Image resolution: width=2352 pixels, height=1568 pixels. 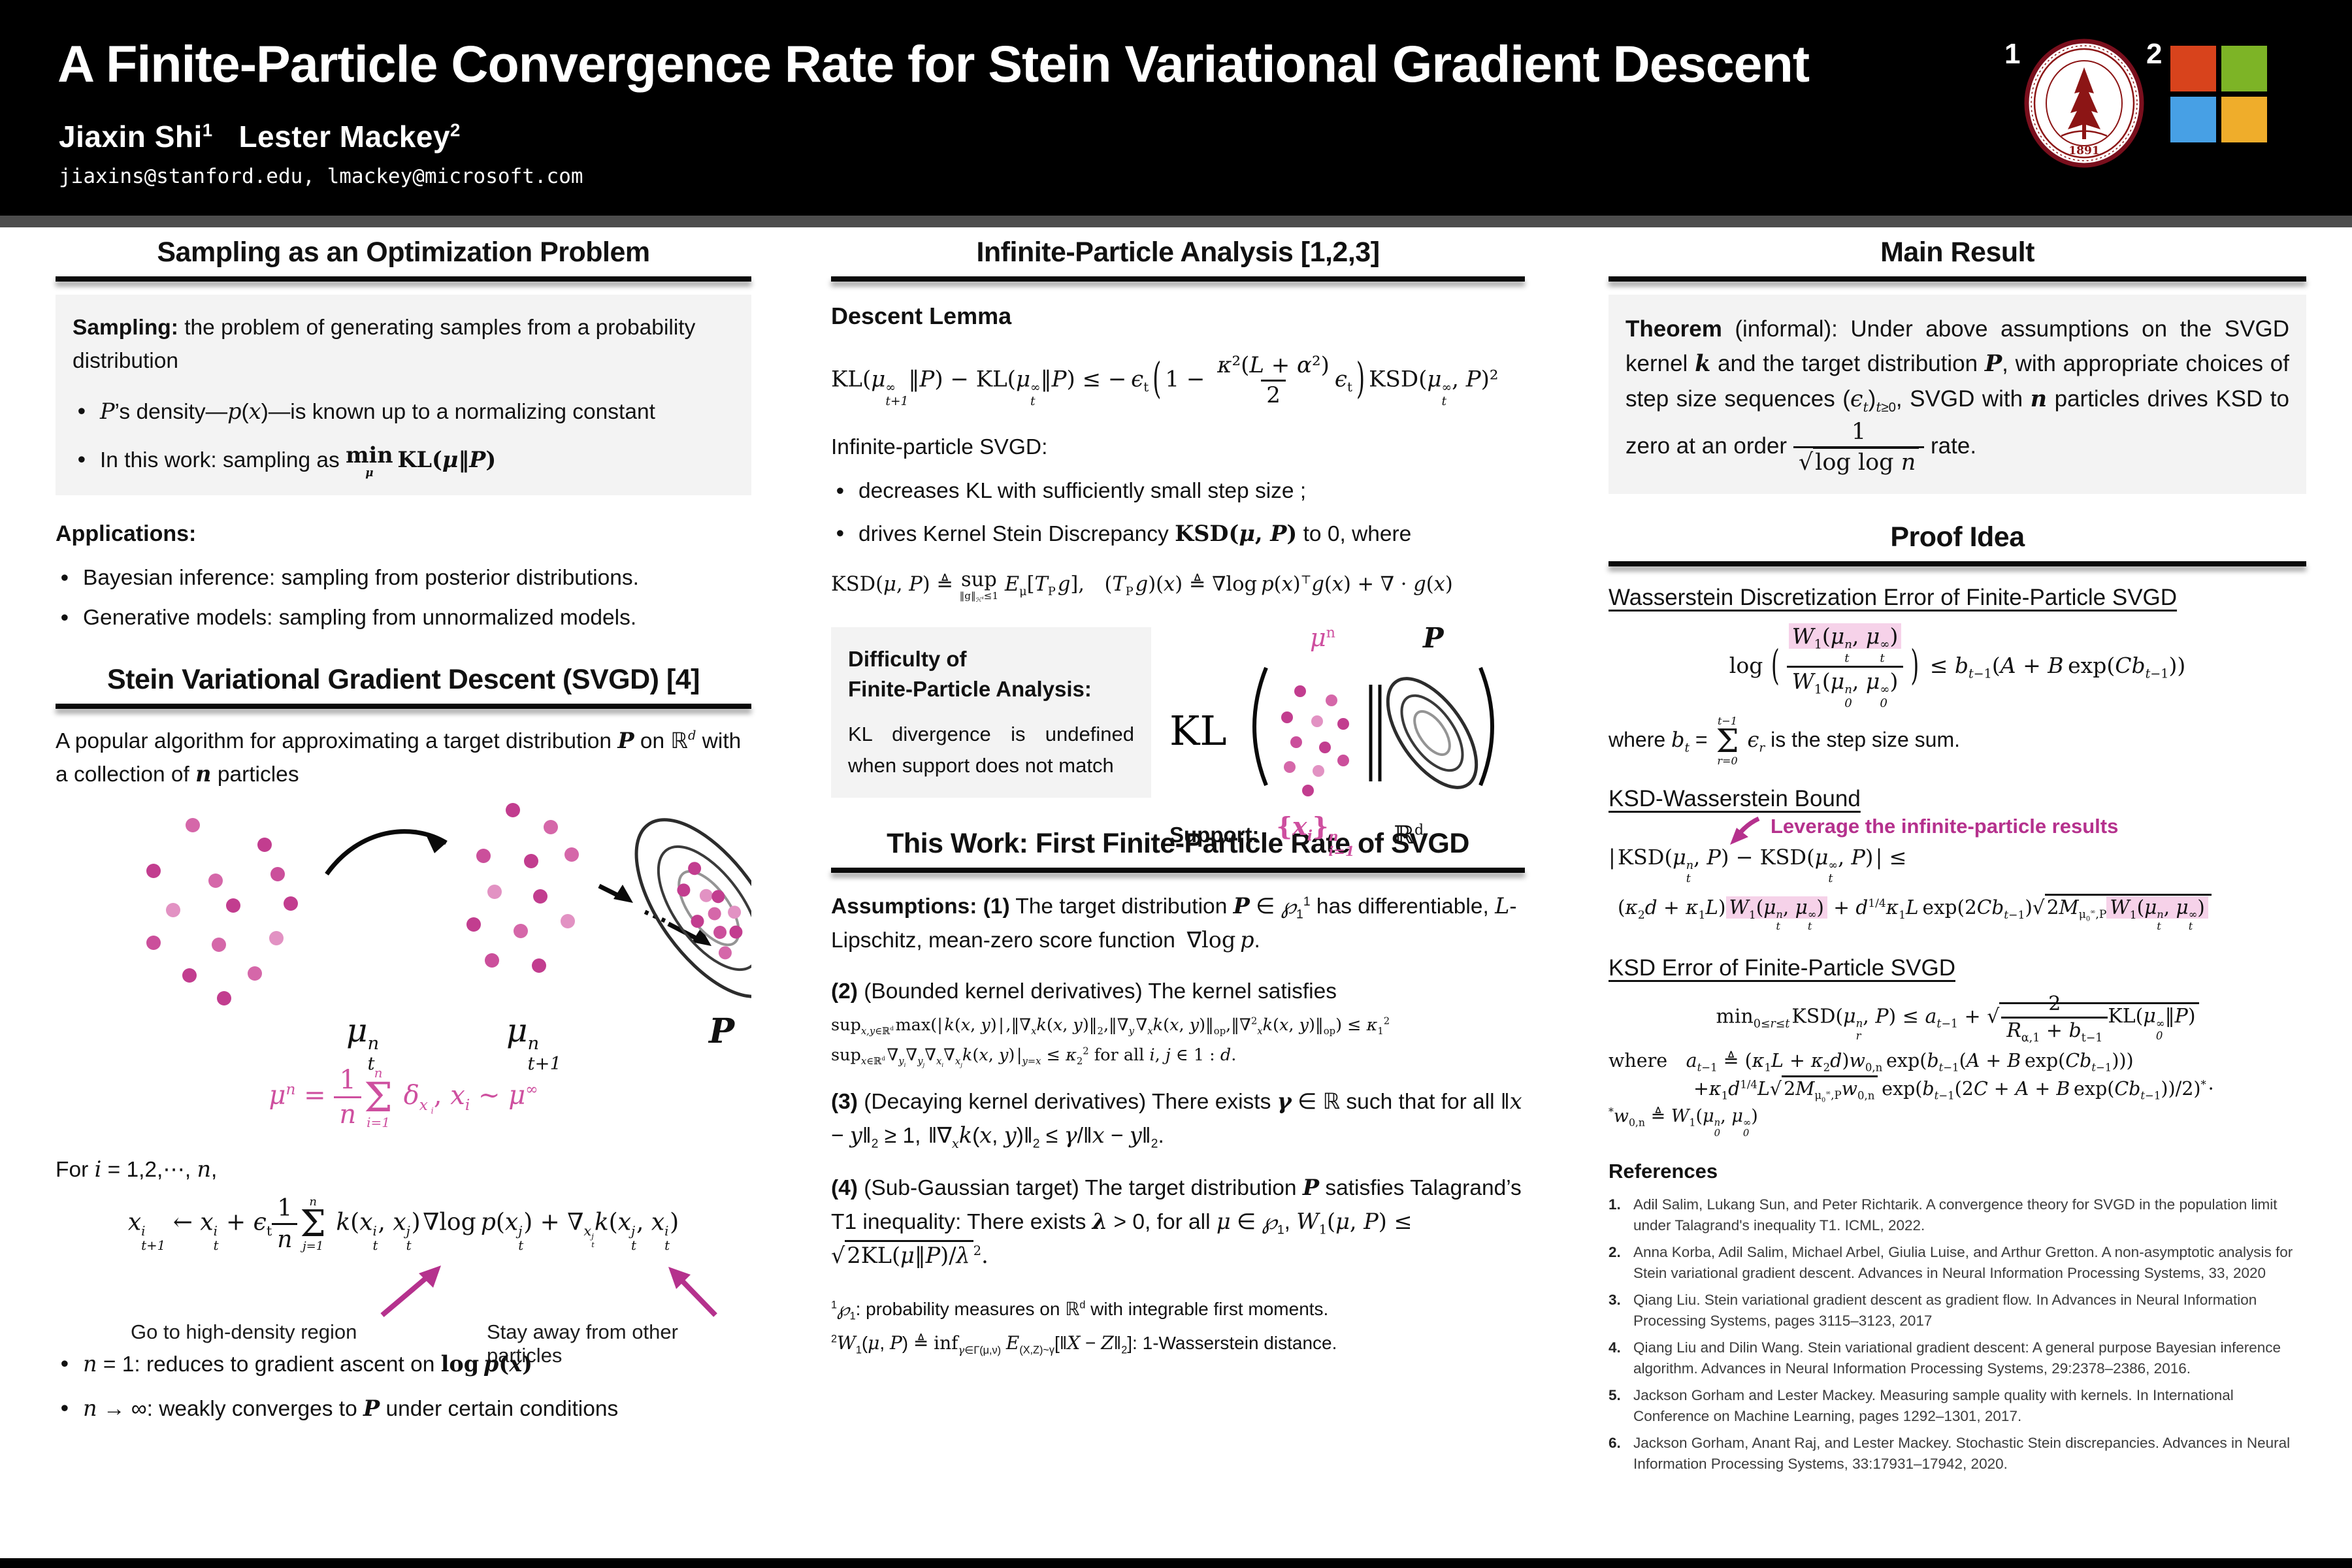 What do you see at coordinates (1375, 733) in the screenshot?
I see `parallel-bars` at bounding box center [1375, 733].